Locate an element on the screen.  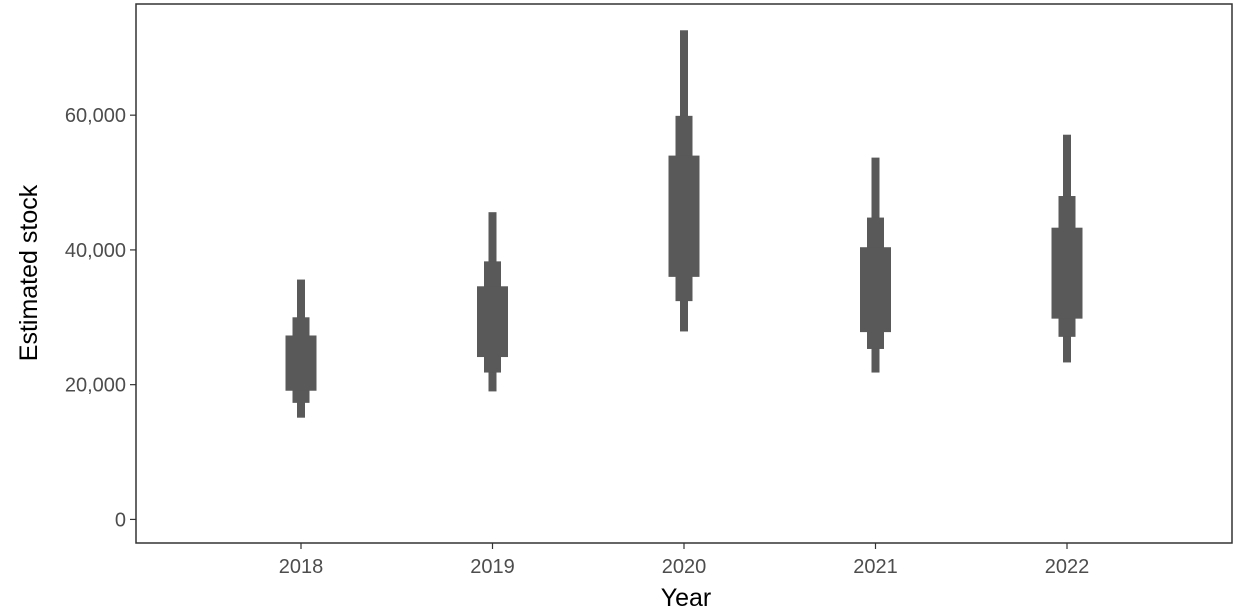
x-tick-label: 2020 is located at coordinates (684, 567).